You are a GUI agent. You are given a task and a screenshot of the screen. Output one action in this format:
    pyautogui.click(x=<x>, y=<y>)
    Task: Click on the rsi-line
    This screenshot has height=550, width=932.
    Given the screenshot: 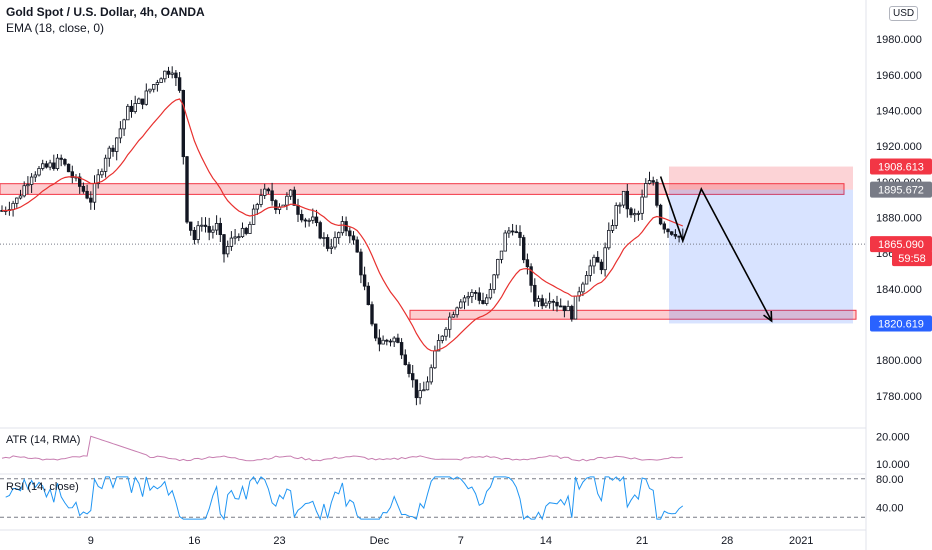 What is the action you would take?
    pyautogui.click(x=344, y=498)
    